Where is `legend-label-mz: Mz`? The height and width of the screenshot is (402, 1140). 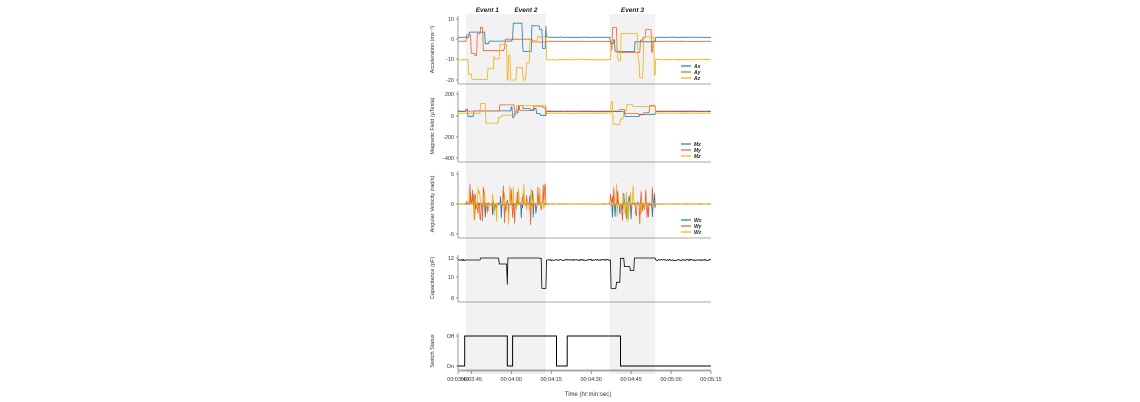
legend-label-mz: Mz is located at coordinates (697, 157).